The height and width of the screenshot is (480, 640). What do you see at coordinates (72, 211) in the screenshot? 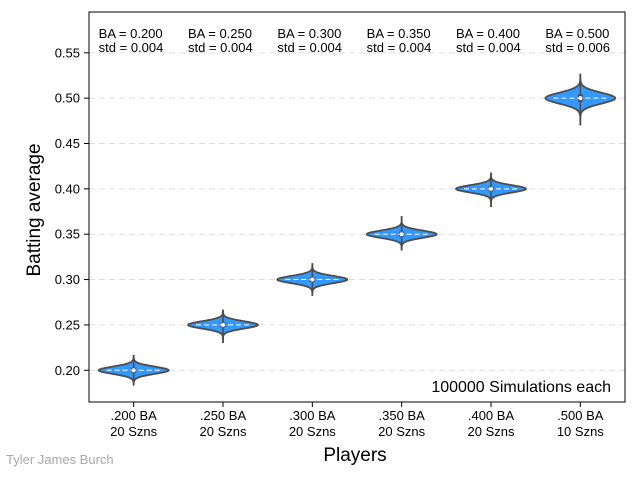
I see `y-axis-ticks: 0.20 0.25 0.30 0.35 0.40 0.45 0.50 0.55` at bounding box center [72, 211].